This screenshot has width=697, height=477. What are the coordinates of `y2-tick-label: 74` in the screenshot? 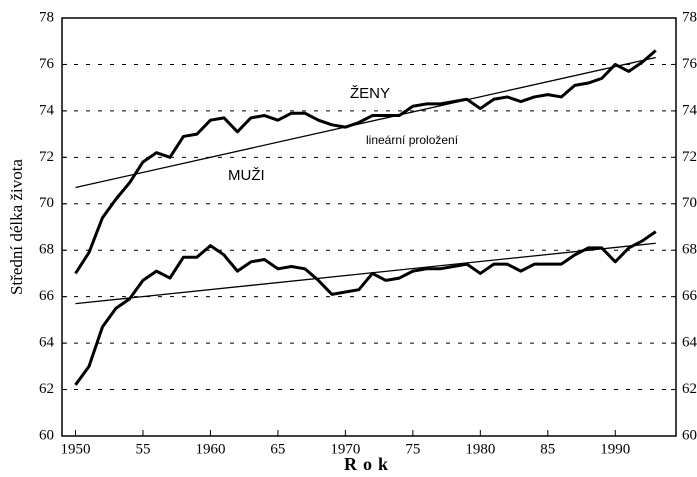 It's located at (689, 110).